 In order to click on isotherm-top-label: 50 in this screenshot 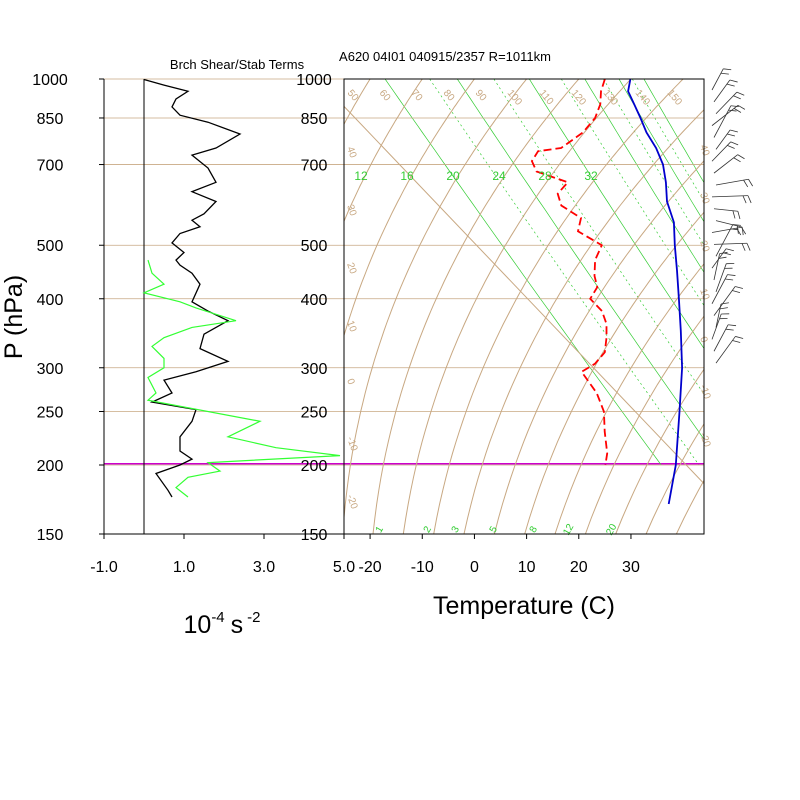, I will do `click(353, 96)`.